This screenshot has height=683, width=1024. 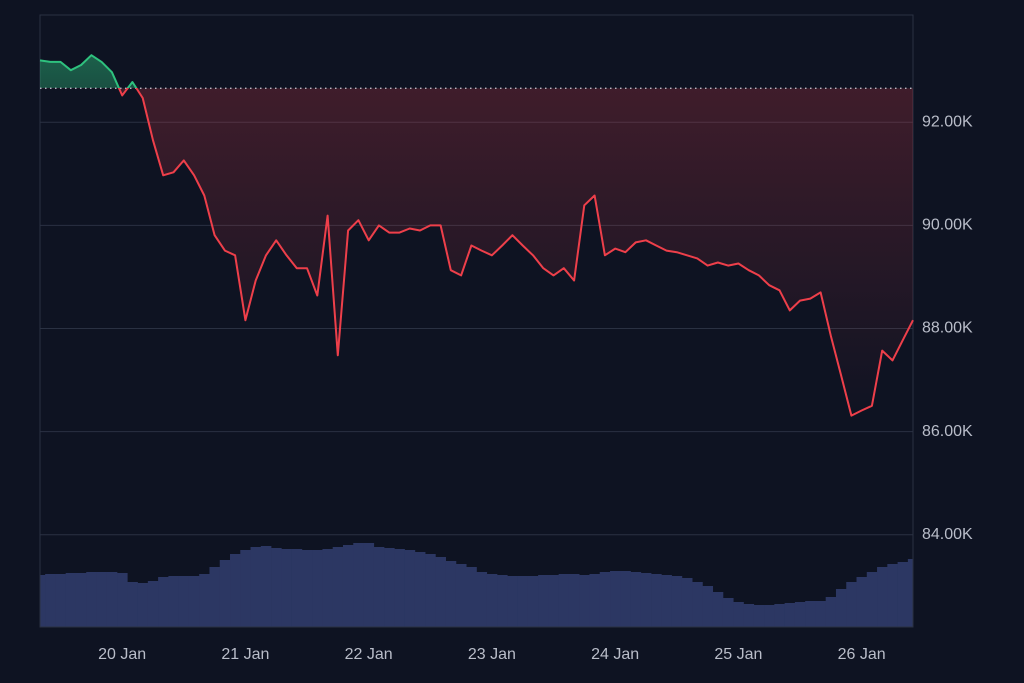 I want to click on y-tick-label: 86.00K, so click(x=947, y=431).